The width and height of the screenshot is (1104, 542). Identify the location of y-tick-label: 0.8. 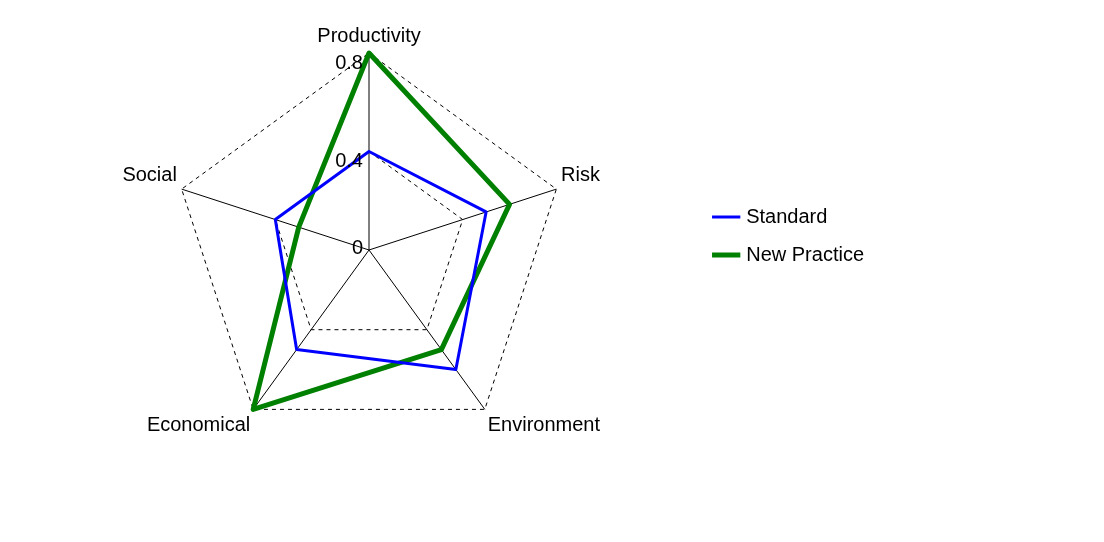
(349, 61).